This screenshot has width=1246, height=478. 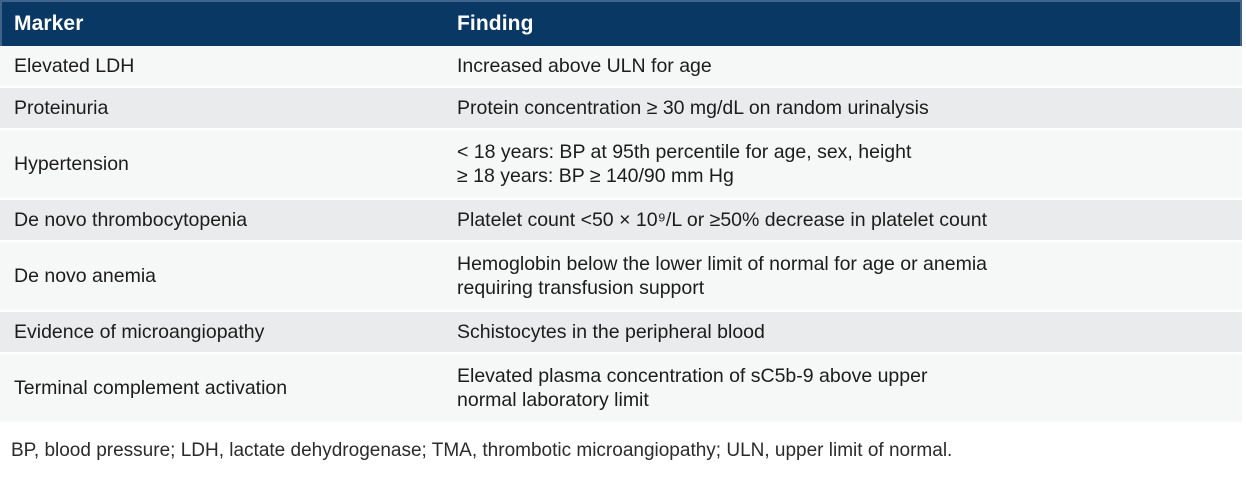 What do you see at coordinates (139, 332) in the screenshot?
I see `marker-cell: Evidence of microangiopathy` at bounding box center [139, 332].